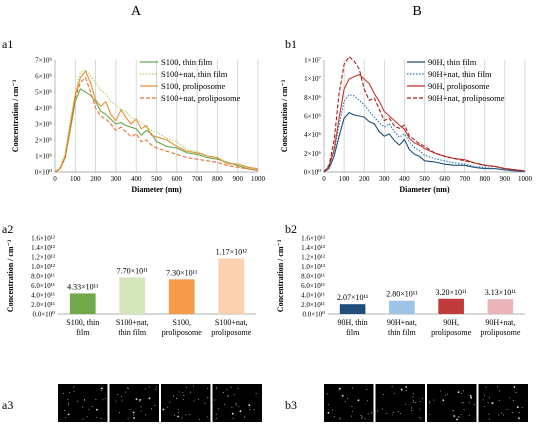 The width and height of the screenshot is (550, 424). Describe the element at coordinates (353, 322) in the screenshot. I see `category-label: 90H, thin` at that location.